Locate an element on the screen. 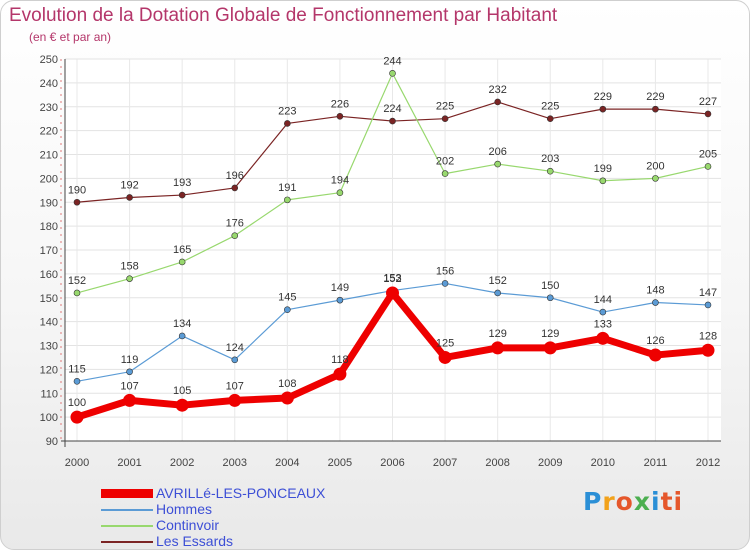 Image resolution: width=750 pixels, height=550 pixels. point-continvoir-2000 is located at coordinates (77, 293).